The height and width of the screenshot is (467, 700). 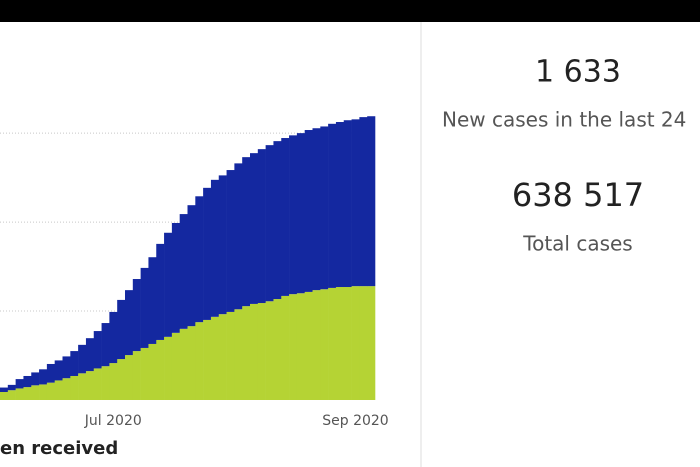 What do you see at coordinates (350, 11) in the screenshot?
I see `top-bar` at bounding box center [350, 11].